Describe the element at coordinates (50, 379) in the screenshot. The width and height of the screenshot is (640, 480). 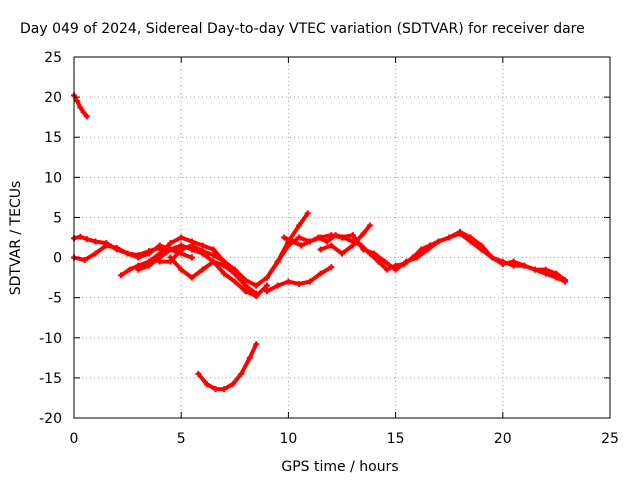
I see `y-tick-label: -15` at that location.